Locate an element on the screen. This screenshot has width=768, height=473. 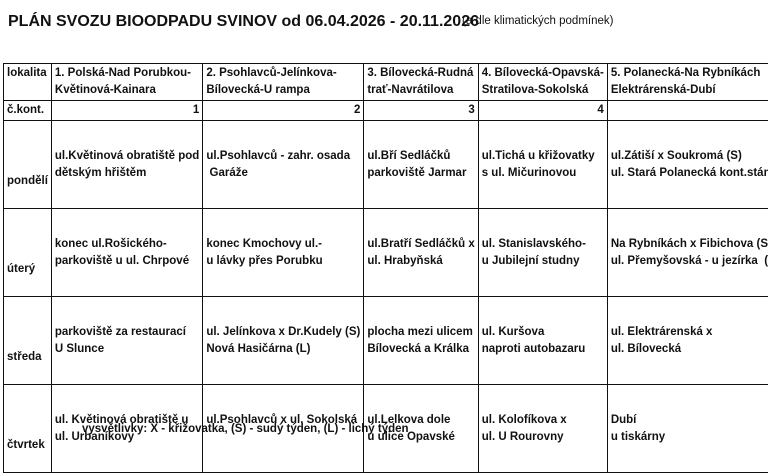
container-number: 4 is located at coordinates (542, 111).